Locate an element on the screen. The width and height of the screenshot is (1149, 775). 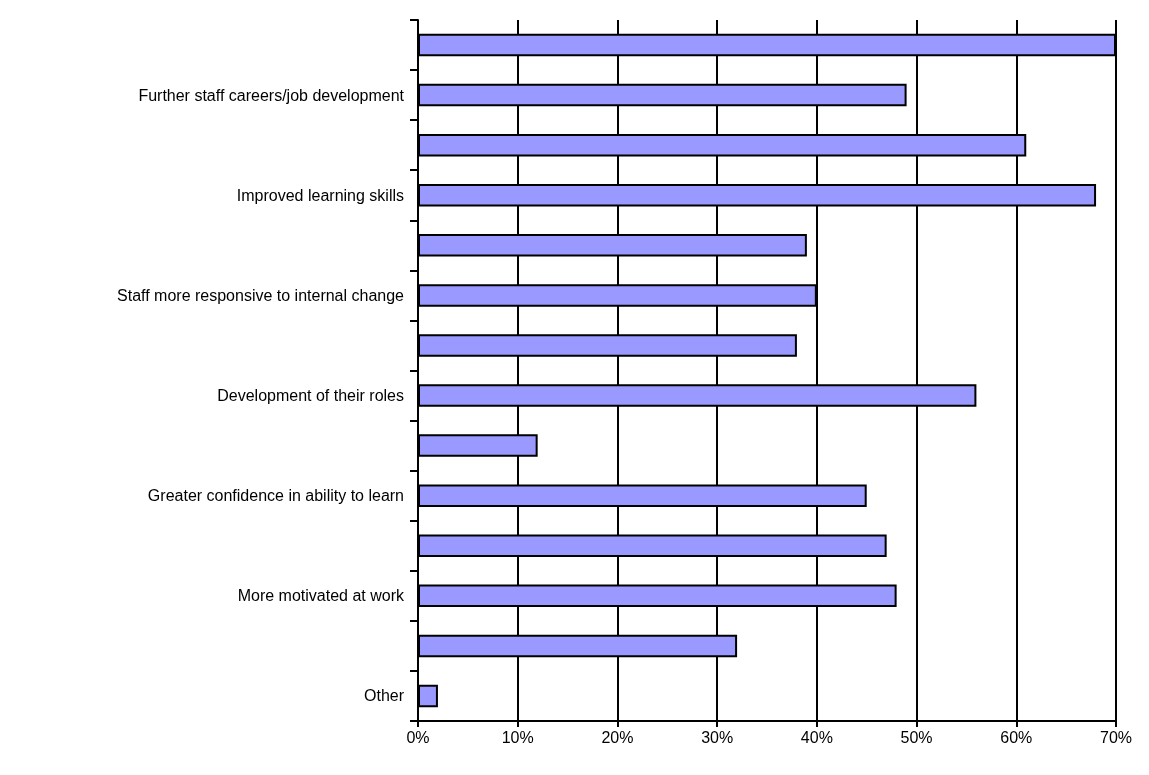
y-tick-label: More motivated at work is located at coordinates (321, 596).